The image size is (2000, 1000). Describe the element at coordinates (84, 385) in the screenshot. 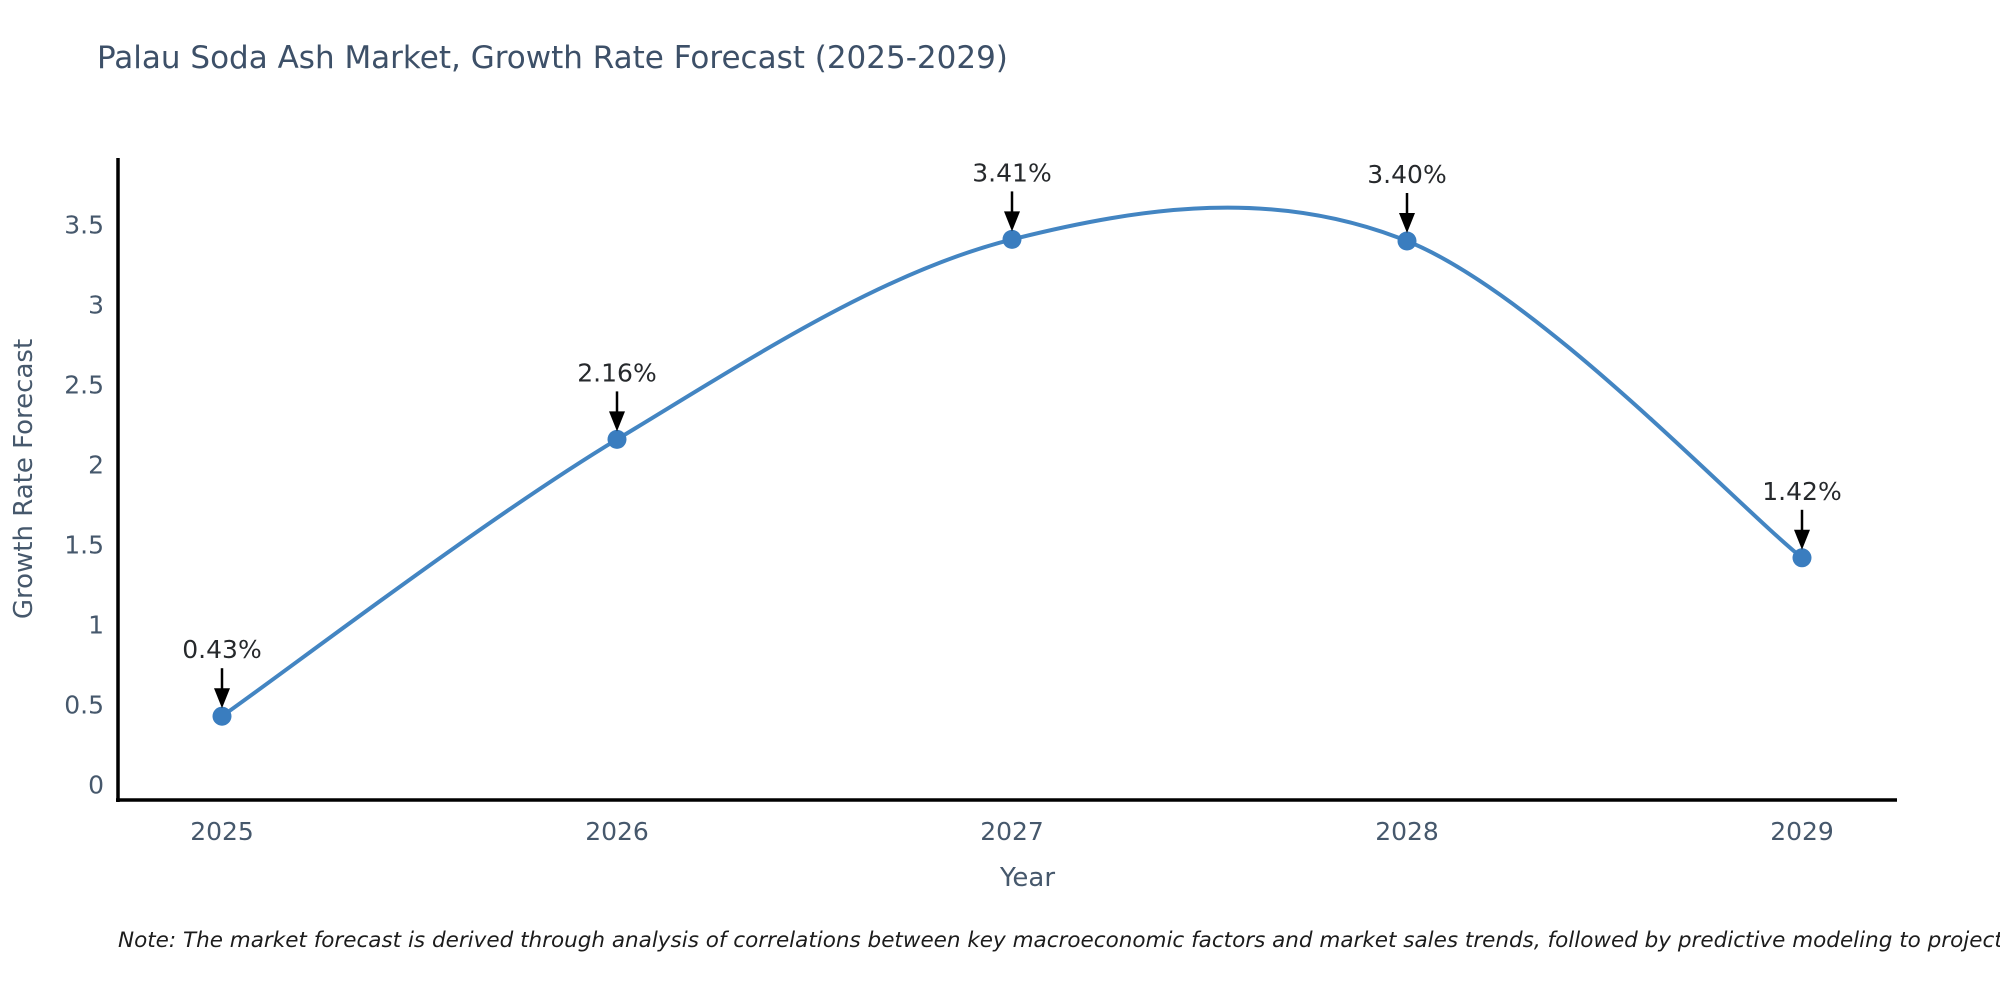

I see `y-tick-label: 2.5` at that location.